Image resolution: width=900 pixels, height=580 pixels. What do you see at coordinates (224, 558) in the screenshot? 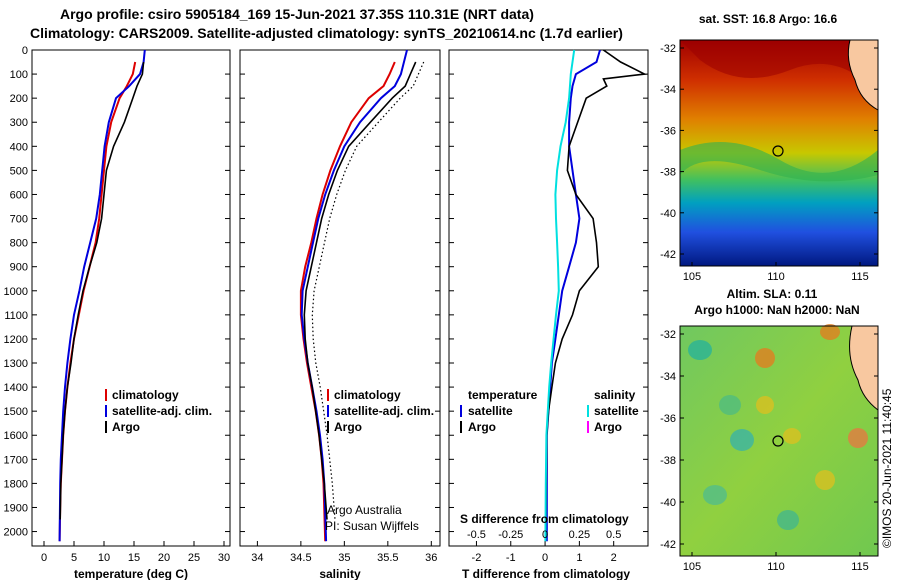
I see `x-tick-label: 30` at bounding box center [224, 558].